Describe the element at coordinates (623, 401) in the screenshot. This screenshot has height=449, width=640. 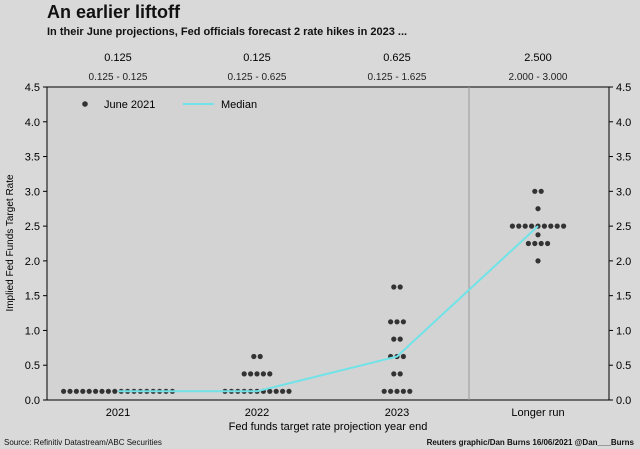
I see `y-tick-label-right: 0.0` at that location.